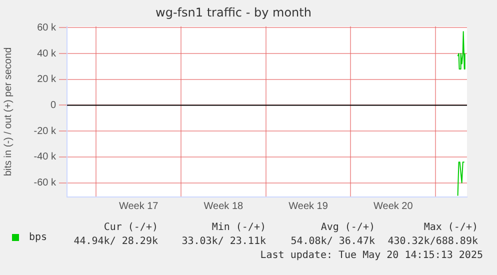 Image resolution: width=497 pixels, height=275 pixels. What do you see at coordinates (47, 28) in the screenshot?
I see `y-tick-label: 60 k` at bounding box center [47, 28].